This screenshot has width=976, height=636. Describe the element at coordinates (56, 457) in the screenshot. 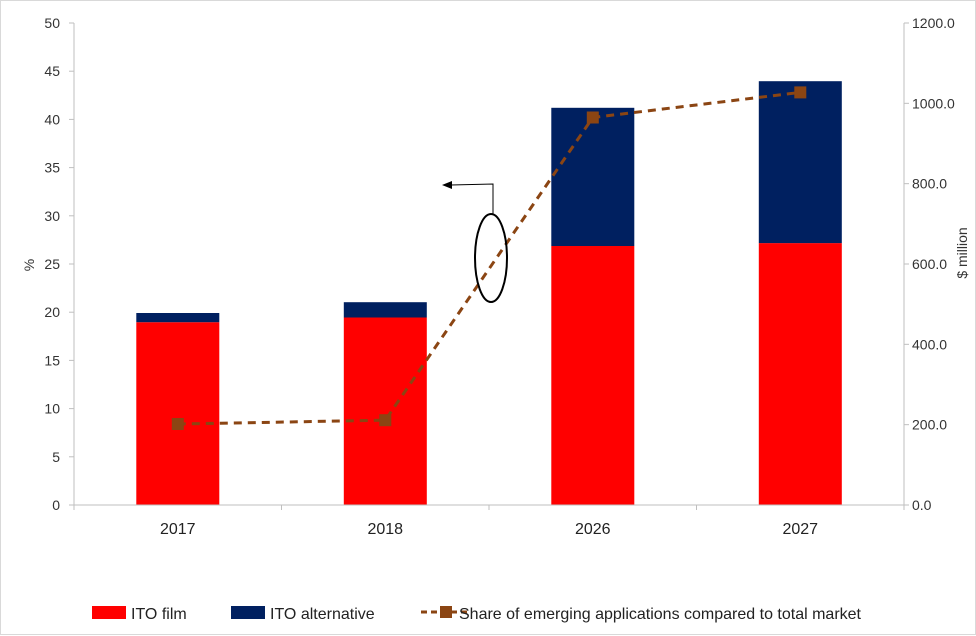

I see `left-tick-label: 5` at that location.